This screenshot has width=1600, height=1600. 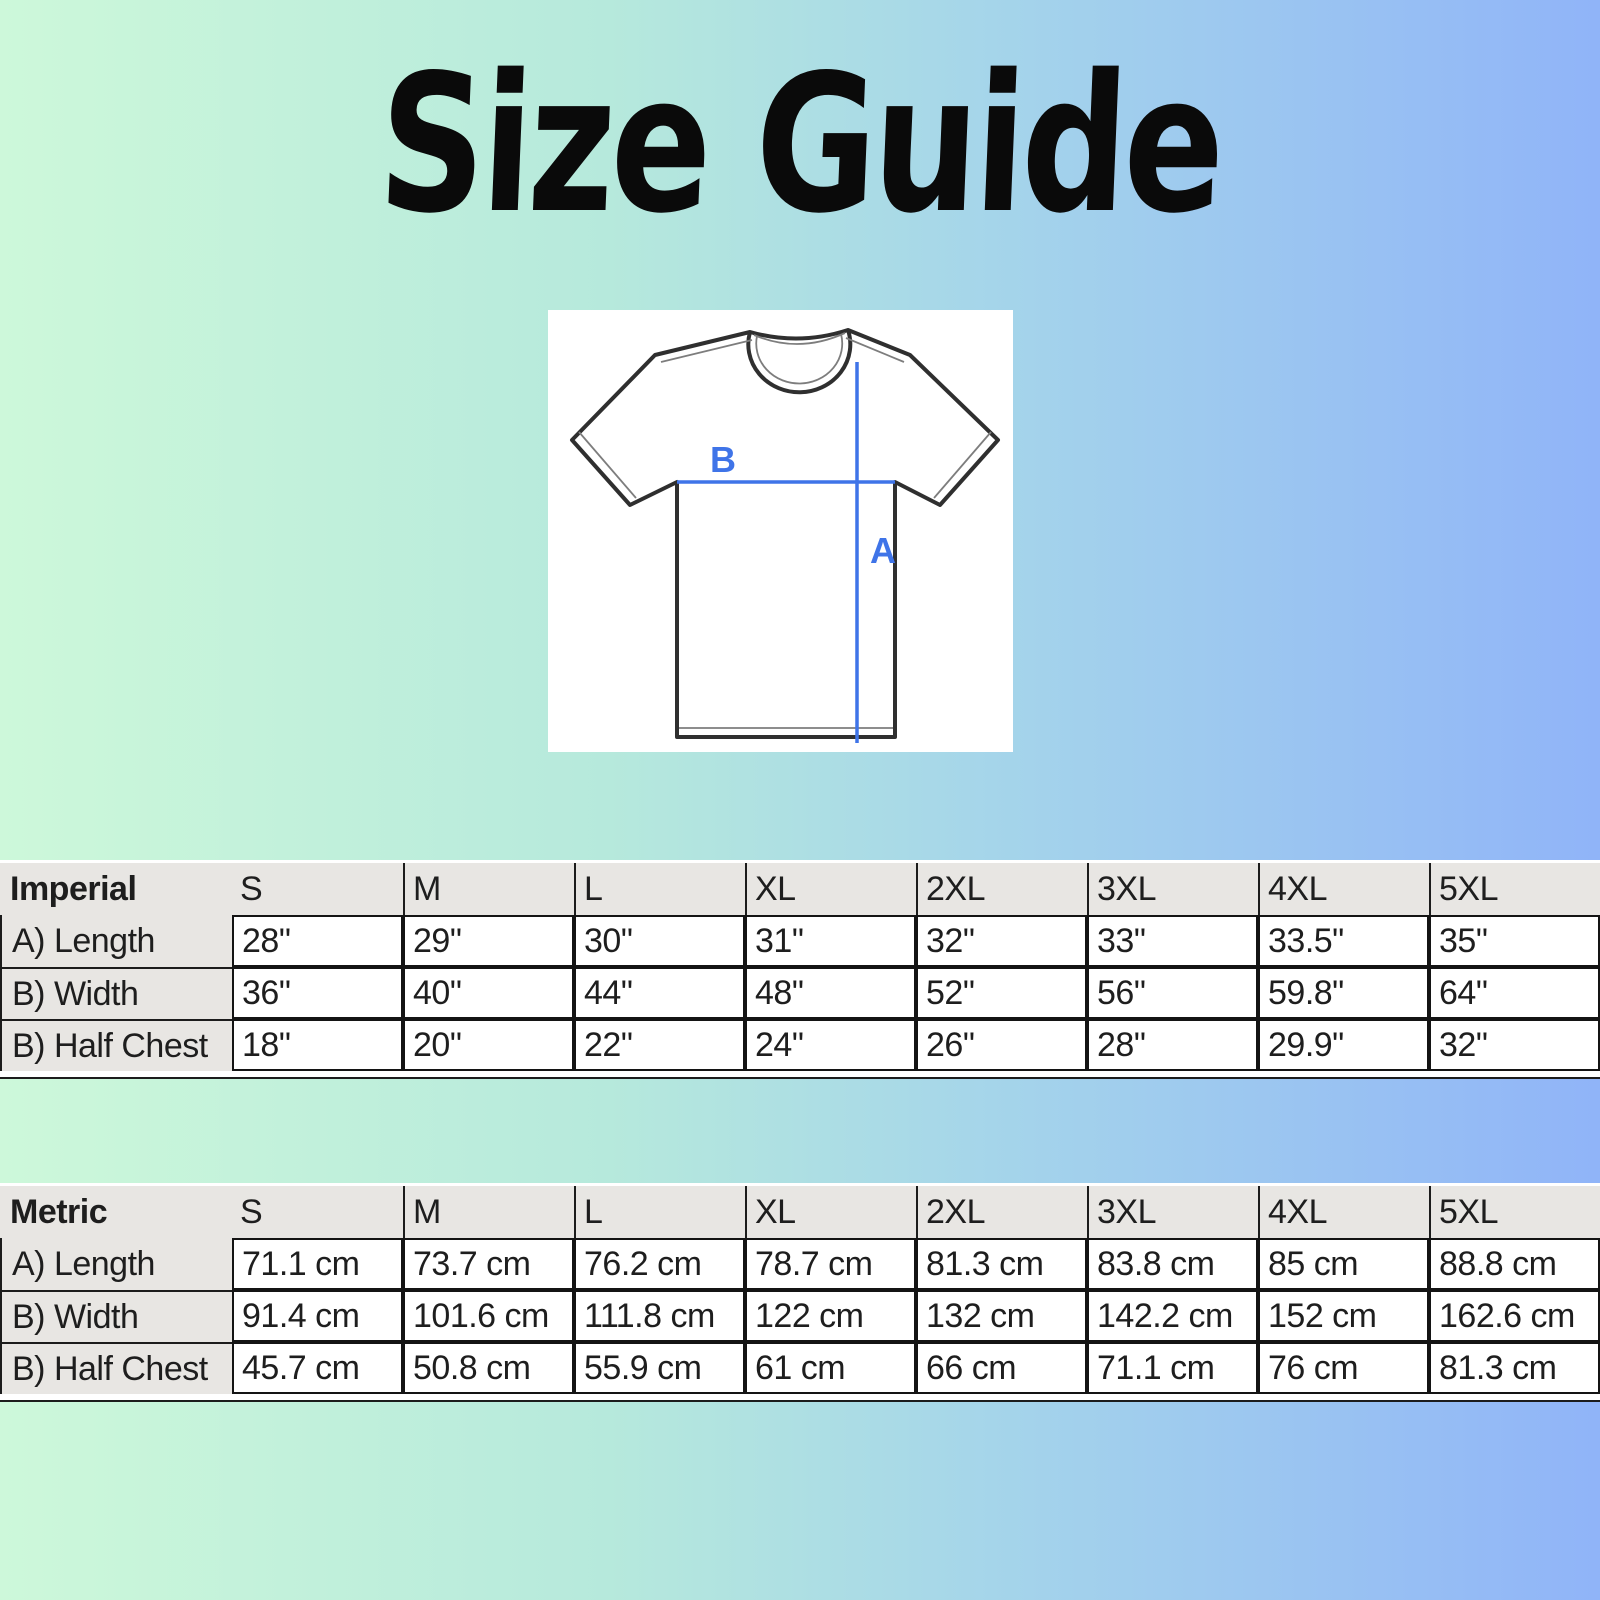 I want to click on tshirt-diagram-card: B A, so click(x=780, y=531).